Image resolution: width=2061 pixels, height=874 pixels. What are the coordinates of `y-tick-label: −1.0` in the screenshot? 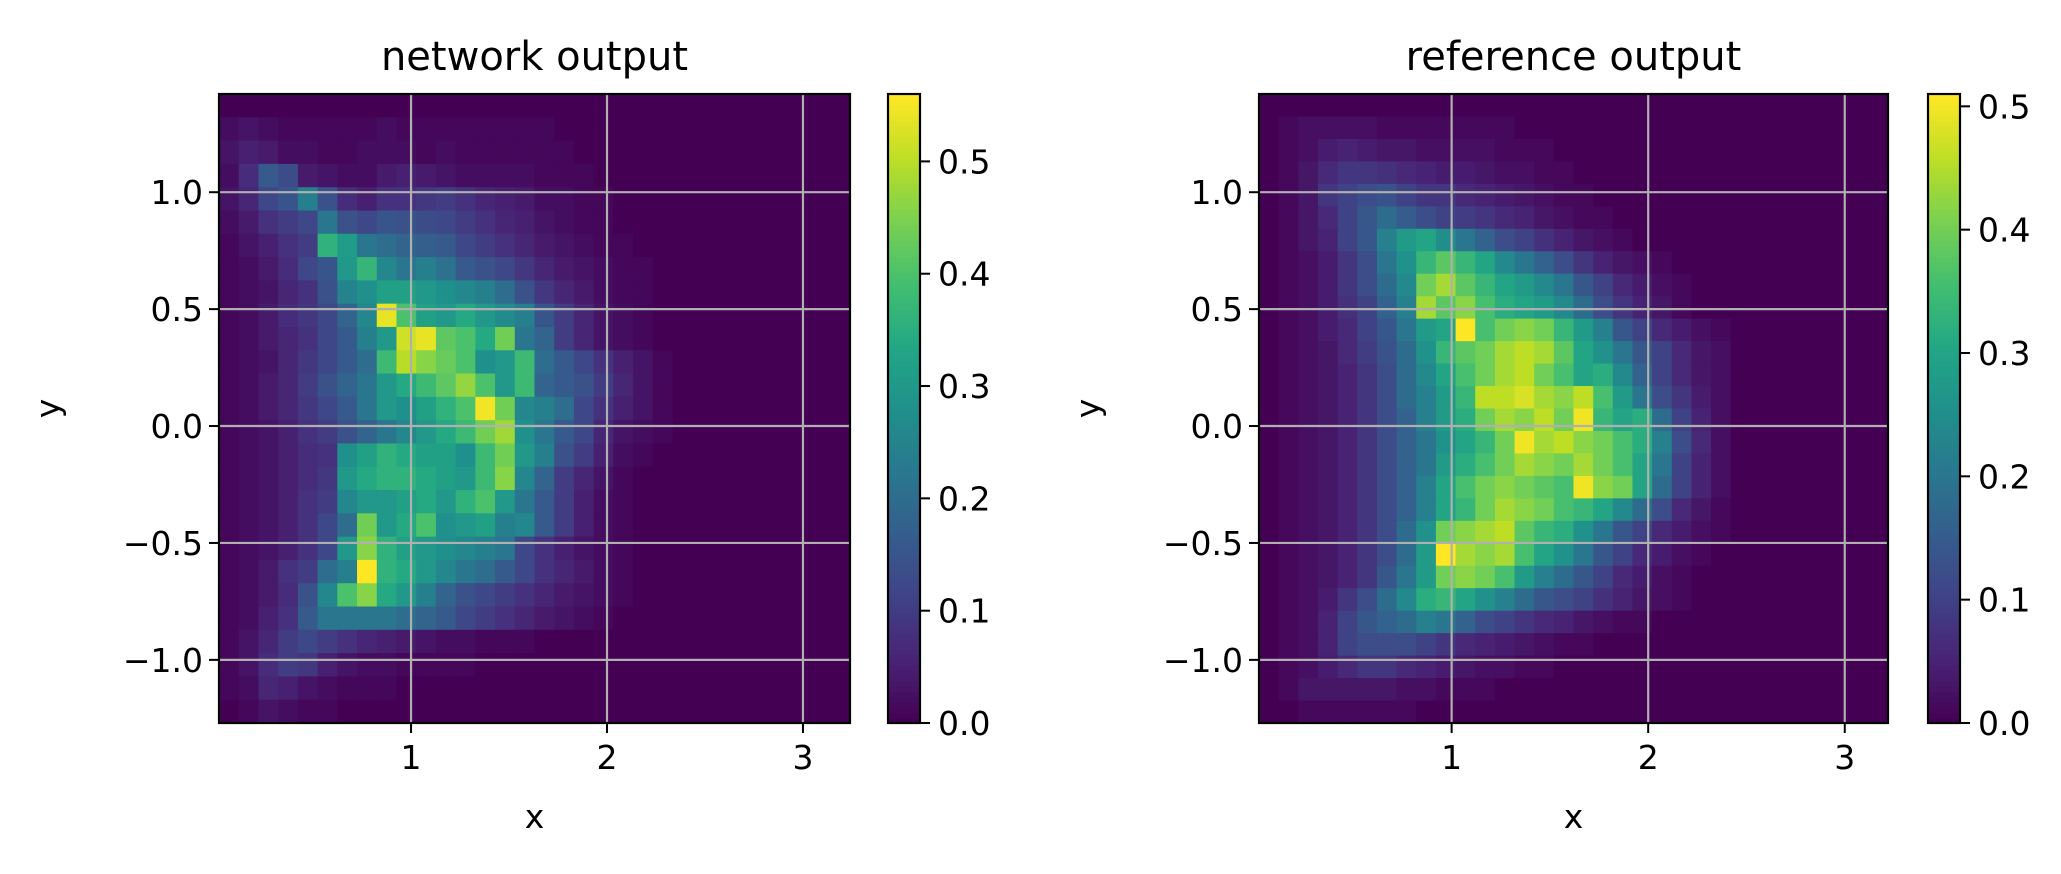 It's located at (1203, 660).